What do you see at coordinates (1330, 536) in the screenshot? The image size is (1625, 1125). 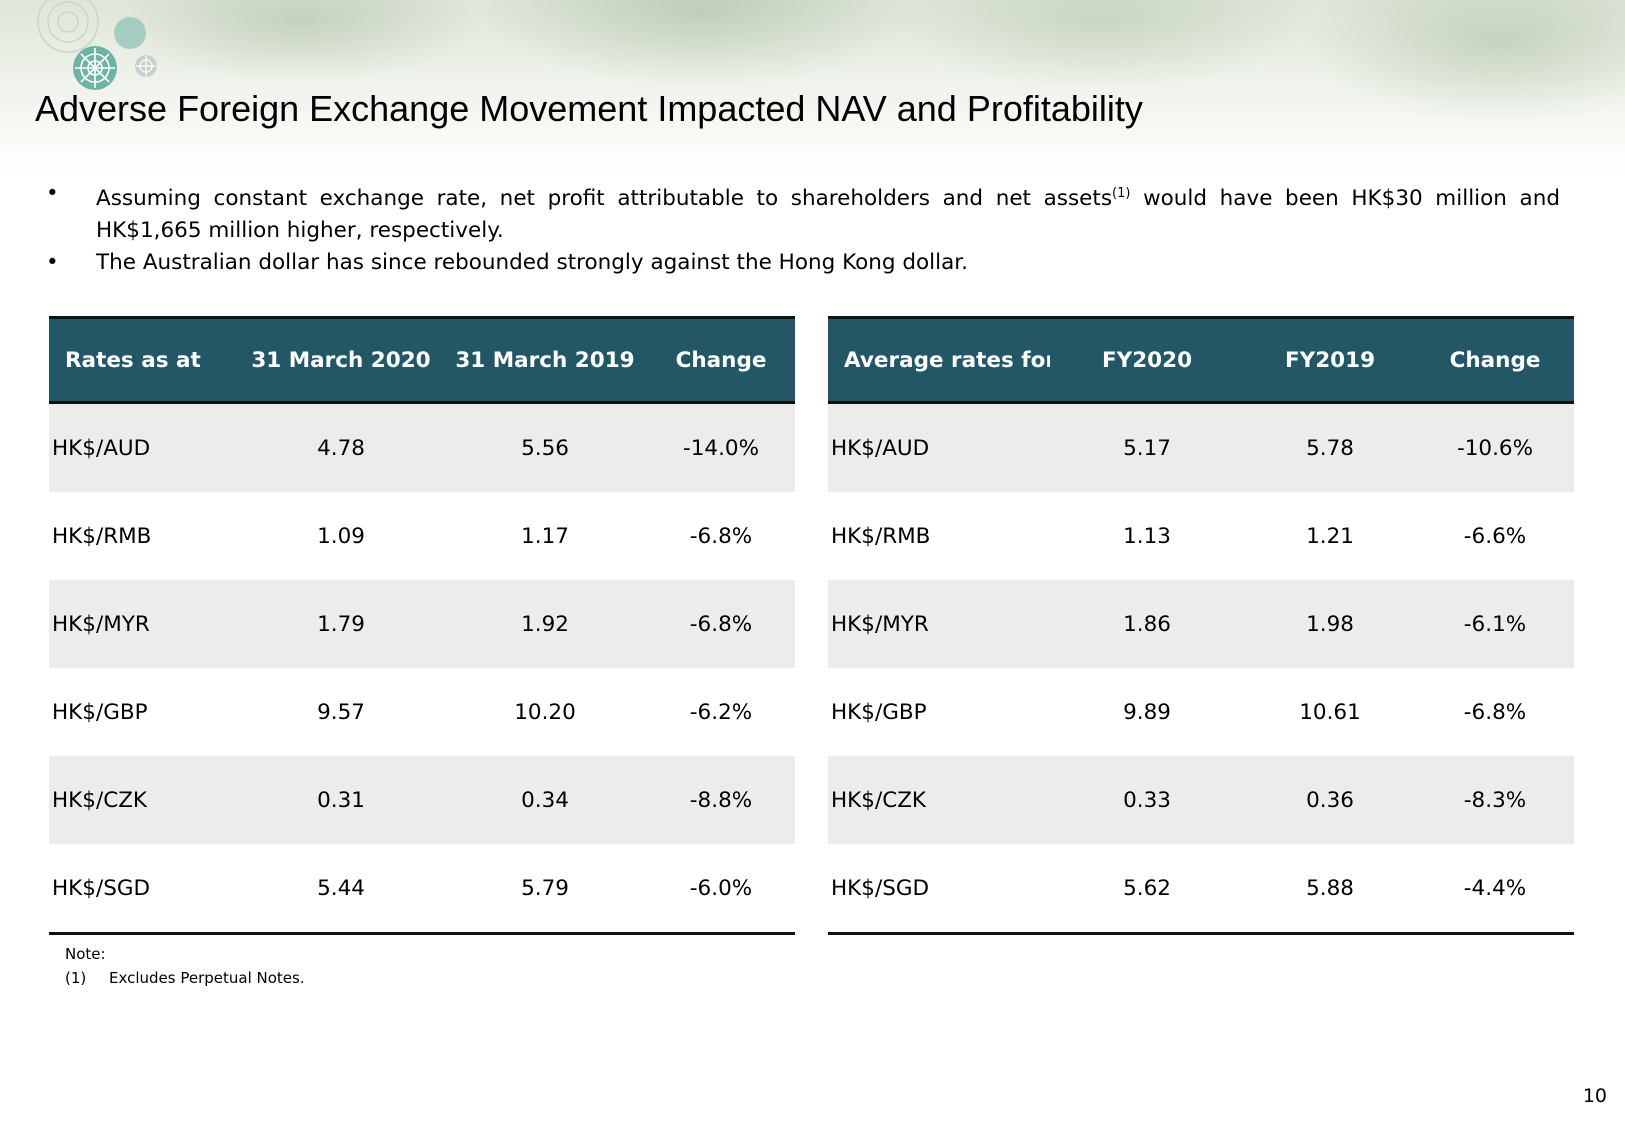 I see `rate-cell: 1.21` at bounding box center [1330, 536].